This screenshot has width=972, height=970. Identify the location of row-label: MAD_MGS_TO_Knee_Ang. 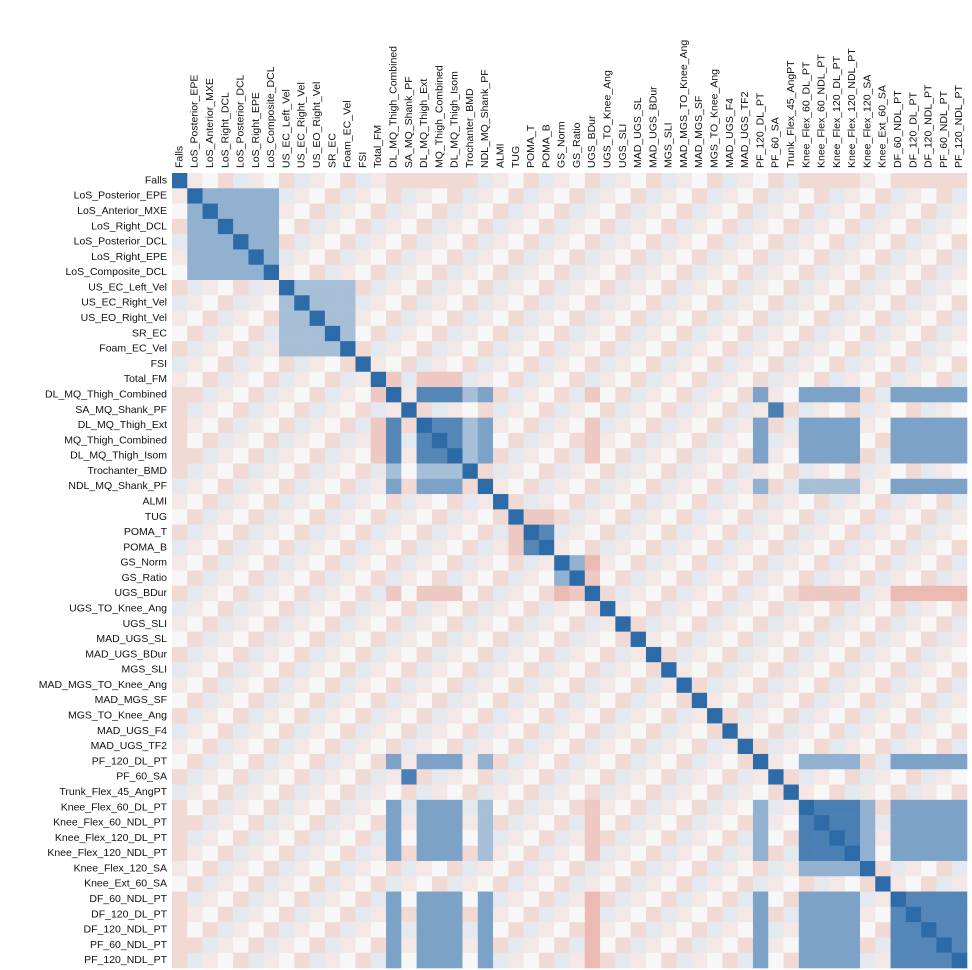
(103, 685).